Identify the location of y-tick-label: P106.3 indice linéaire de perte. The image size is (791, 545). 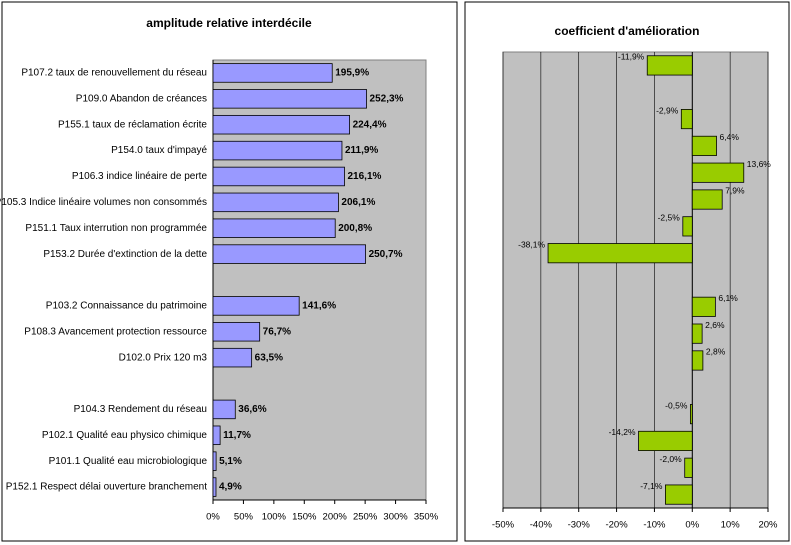
(140, 176).